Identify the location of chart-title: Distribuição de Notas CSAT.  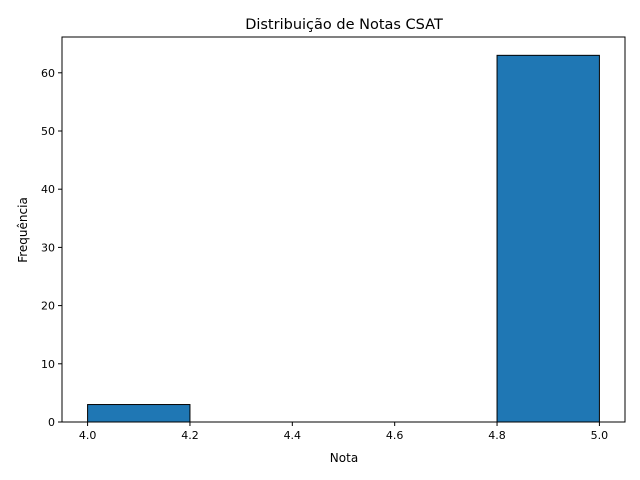
(344, 25).